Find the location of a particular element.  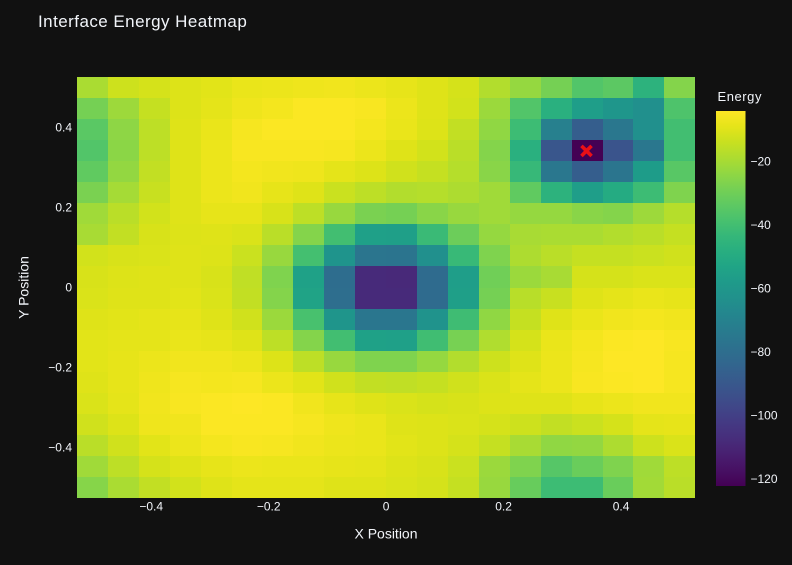

svg-text: X Position is located at coordinates (385, 534).